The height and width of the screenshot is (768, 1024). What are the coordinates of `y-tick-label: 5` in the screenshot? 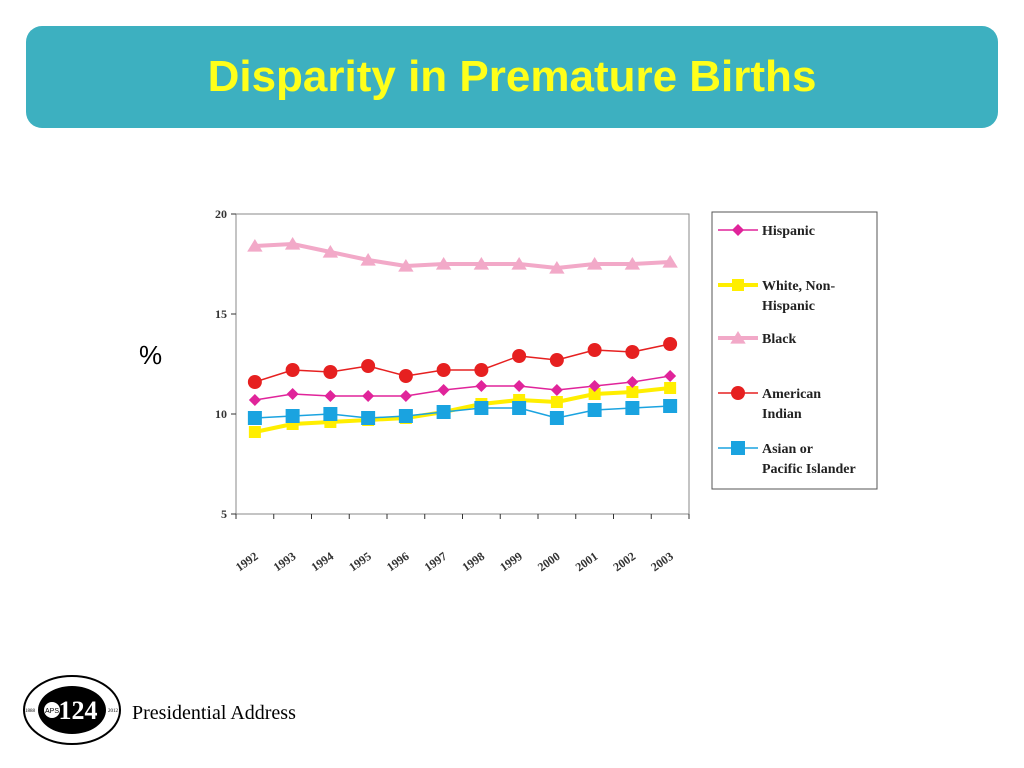 It's located at (224, 514).